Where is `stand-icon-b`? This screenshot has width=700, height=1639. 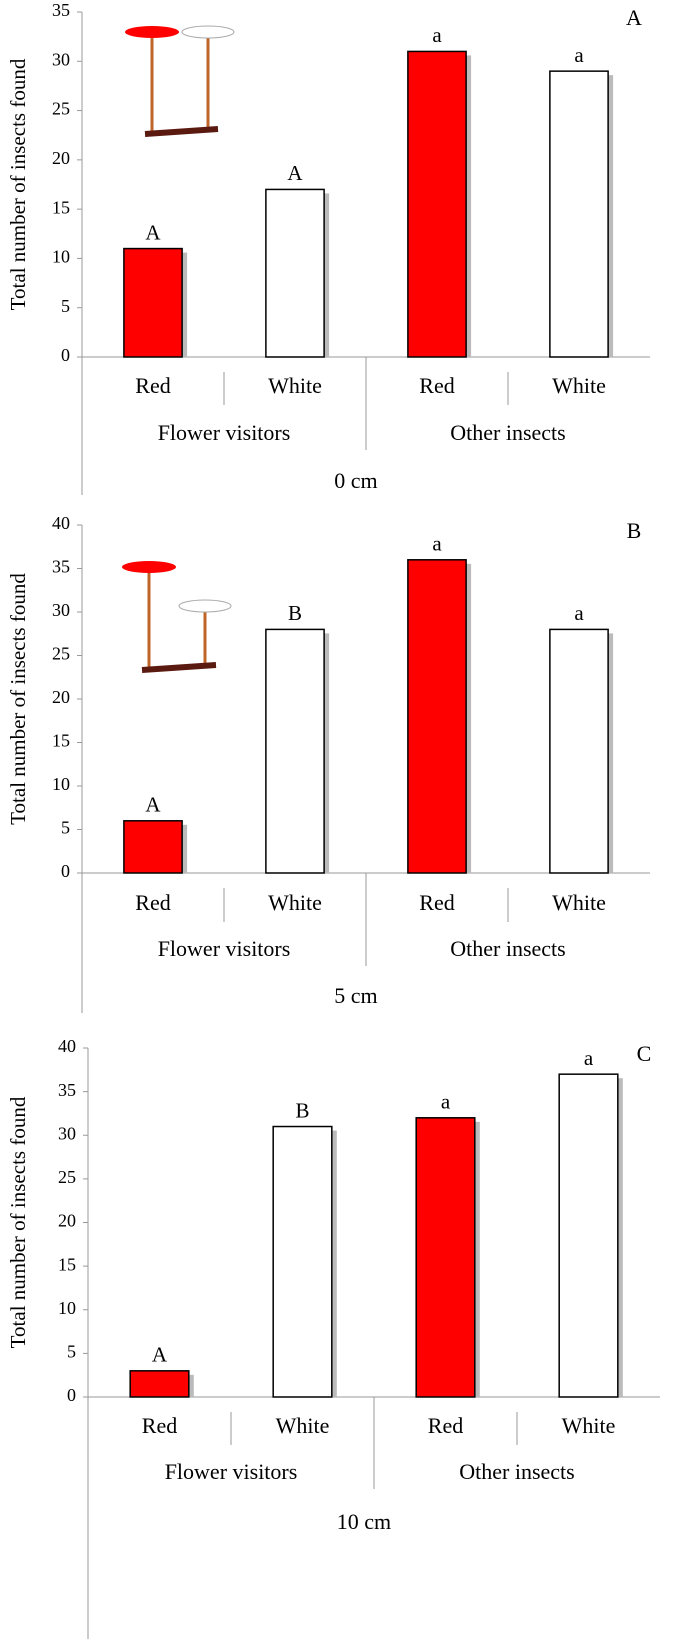
stand-icon-b is located at coordinates (177, 617).